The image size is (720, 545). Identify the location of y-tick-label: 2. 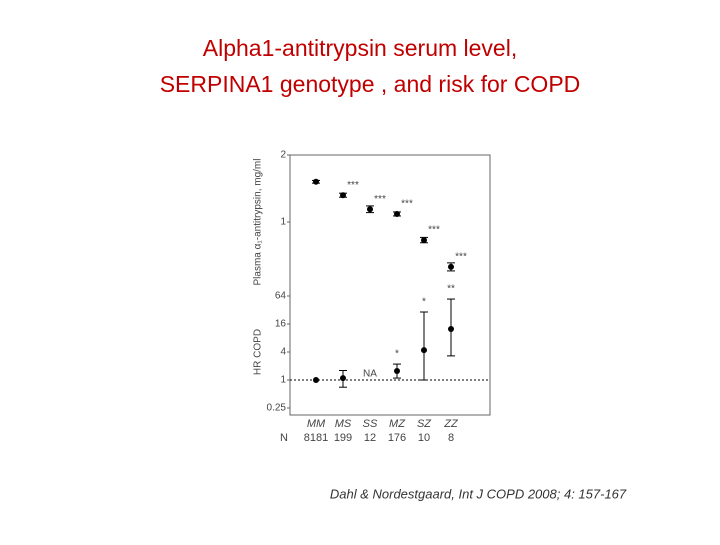
(283, 155).